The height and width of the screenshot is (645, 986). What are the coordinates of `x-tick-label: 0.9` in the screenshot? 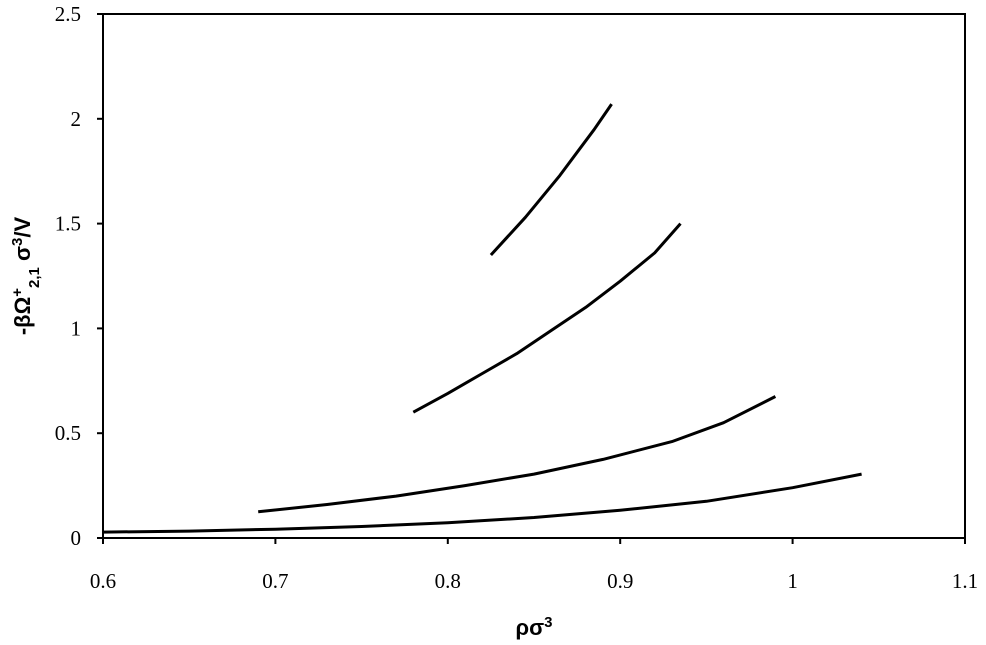 It's located at (620, 581).